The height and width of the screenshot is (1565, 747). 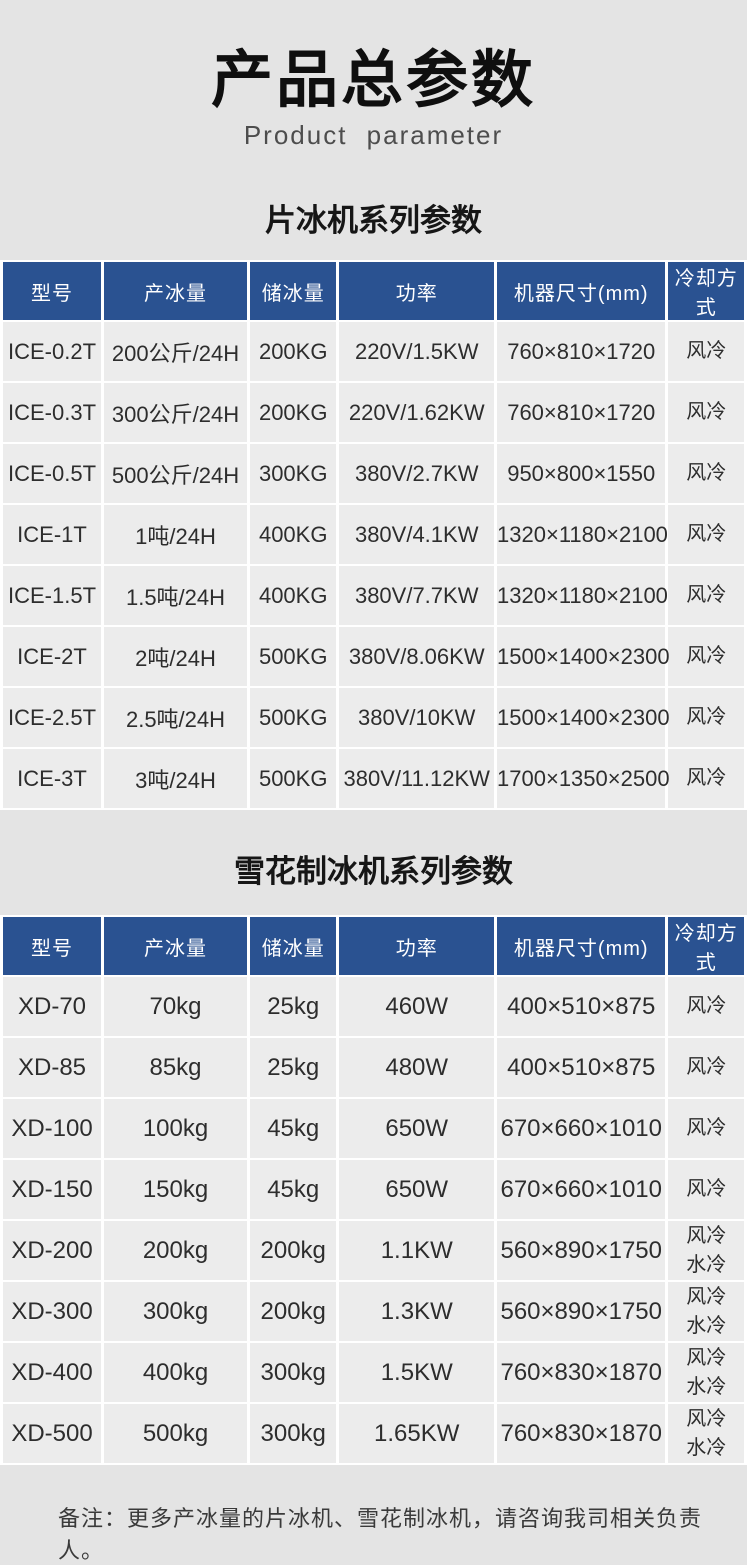 What do you see at coordinates (176, 1068) in the screenshot?
I see `cell-ice-output: 85kg` at bounding box center [176, 1068].